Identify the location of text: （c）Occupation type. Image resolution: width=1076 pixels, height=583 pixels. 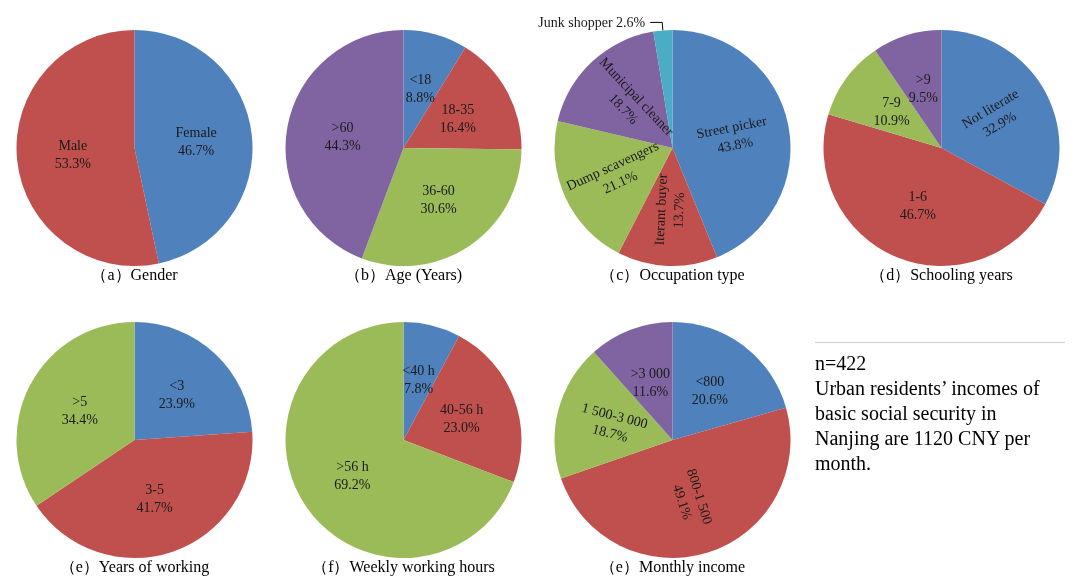
(672, 274).